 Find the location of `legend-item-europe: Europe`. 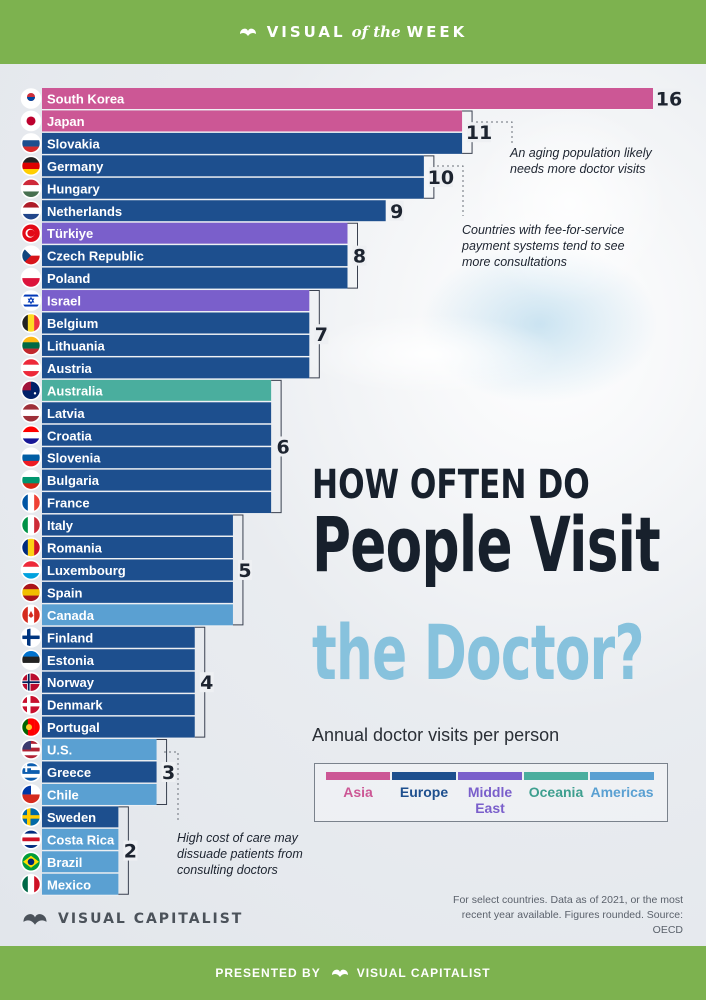

legend-item-europe: Europe is located at coordinates (424, 792).